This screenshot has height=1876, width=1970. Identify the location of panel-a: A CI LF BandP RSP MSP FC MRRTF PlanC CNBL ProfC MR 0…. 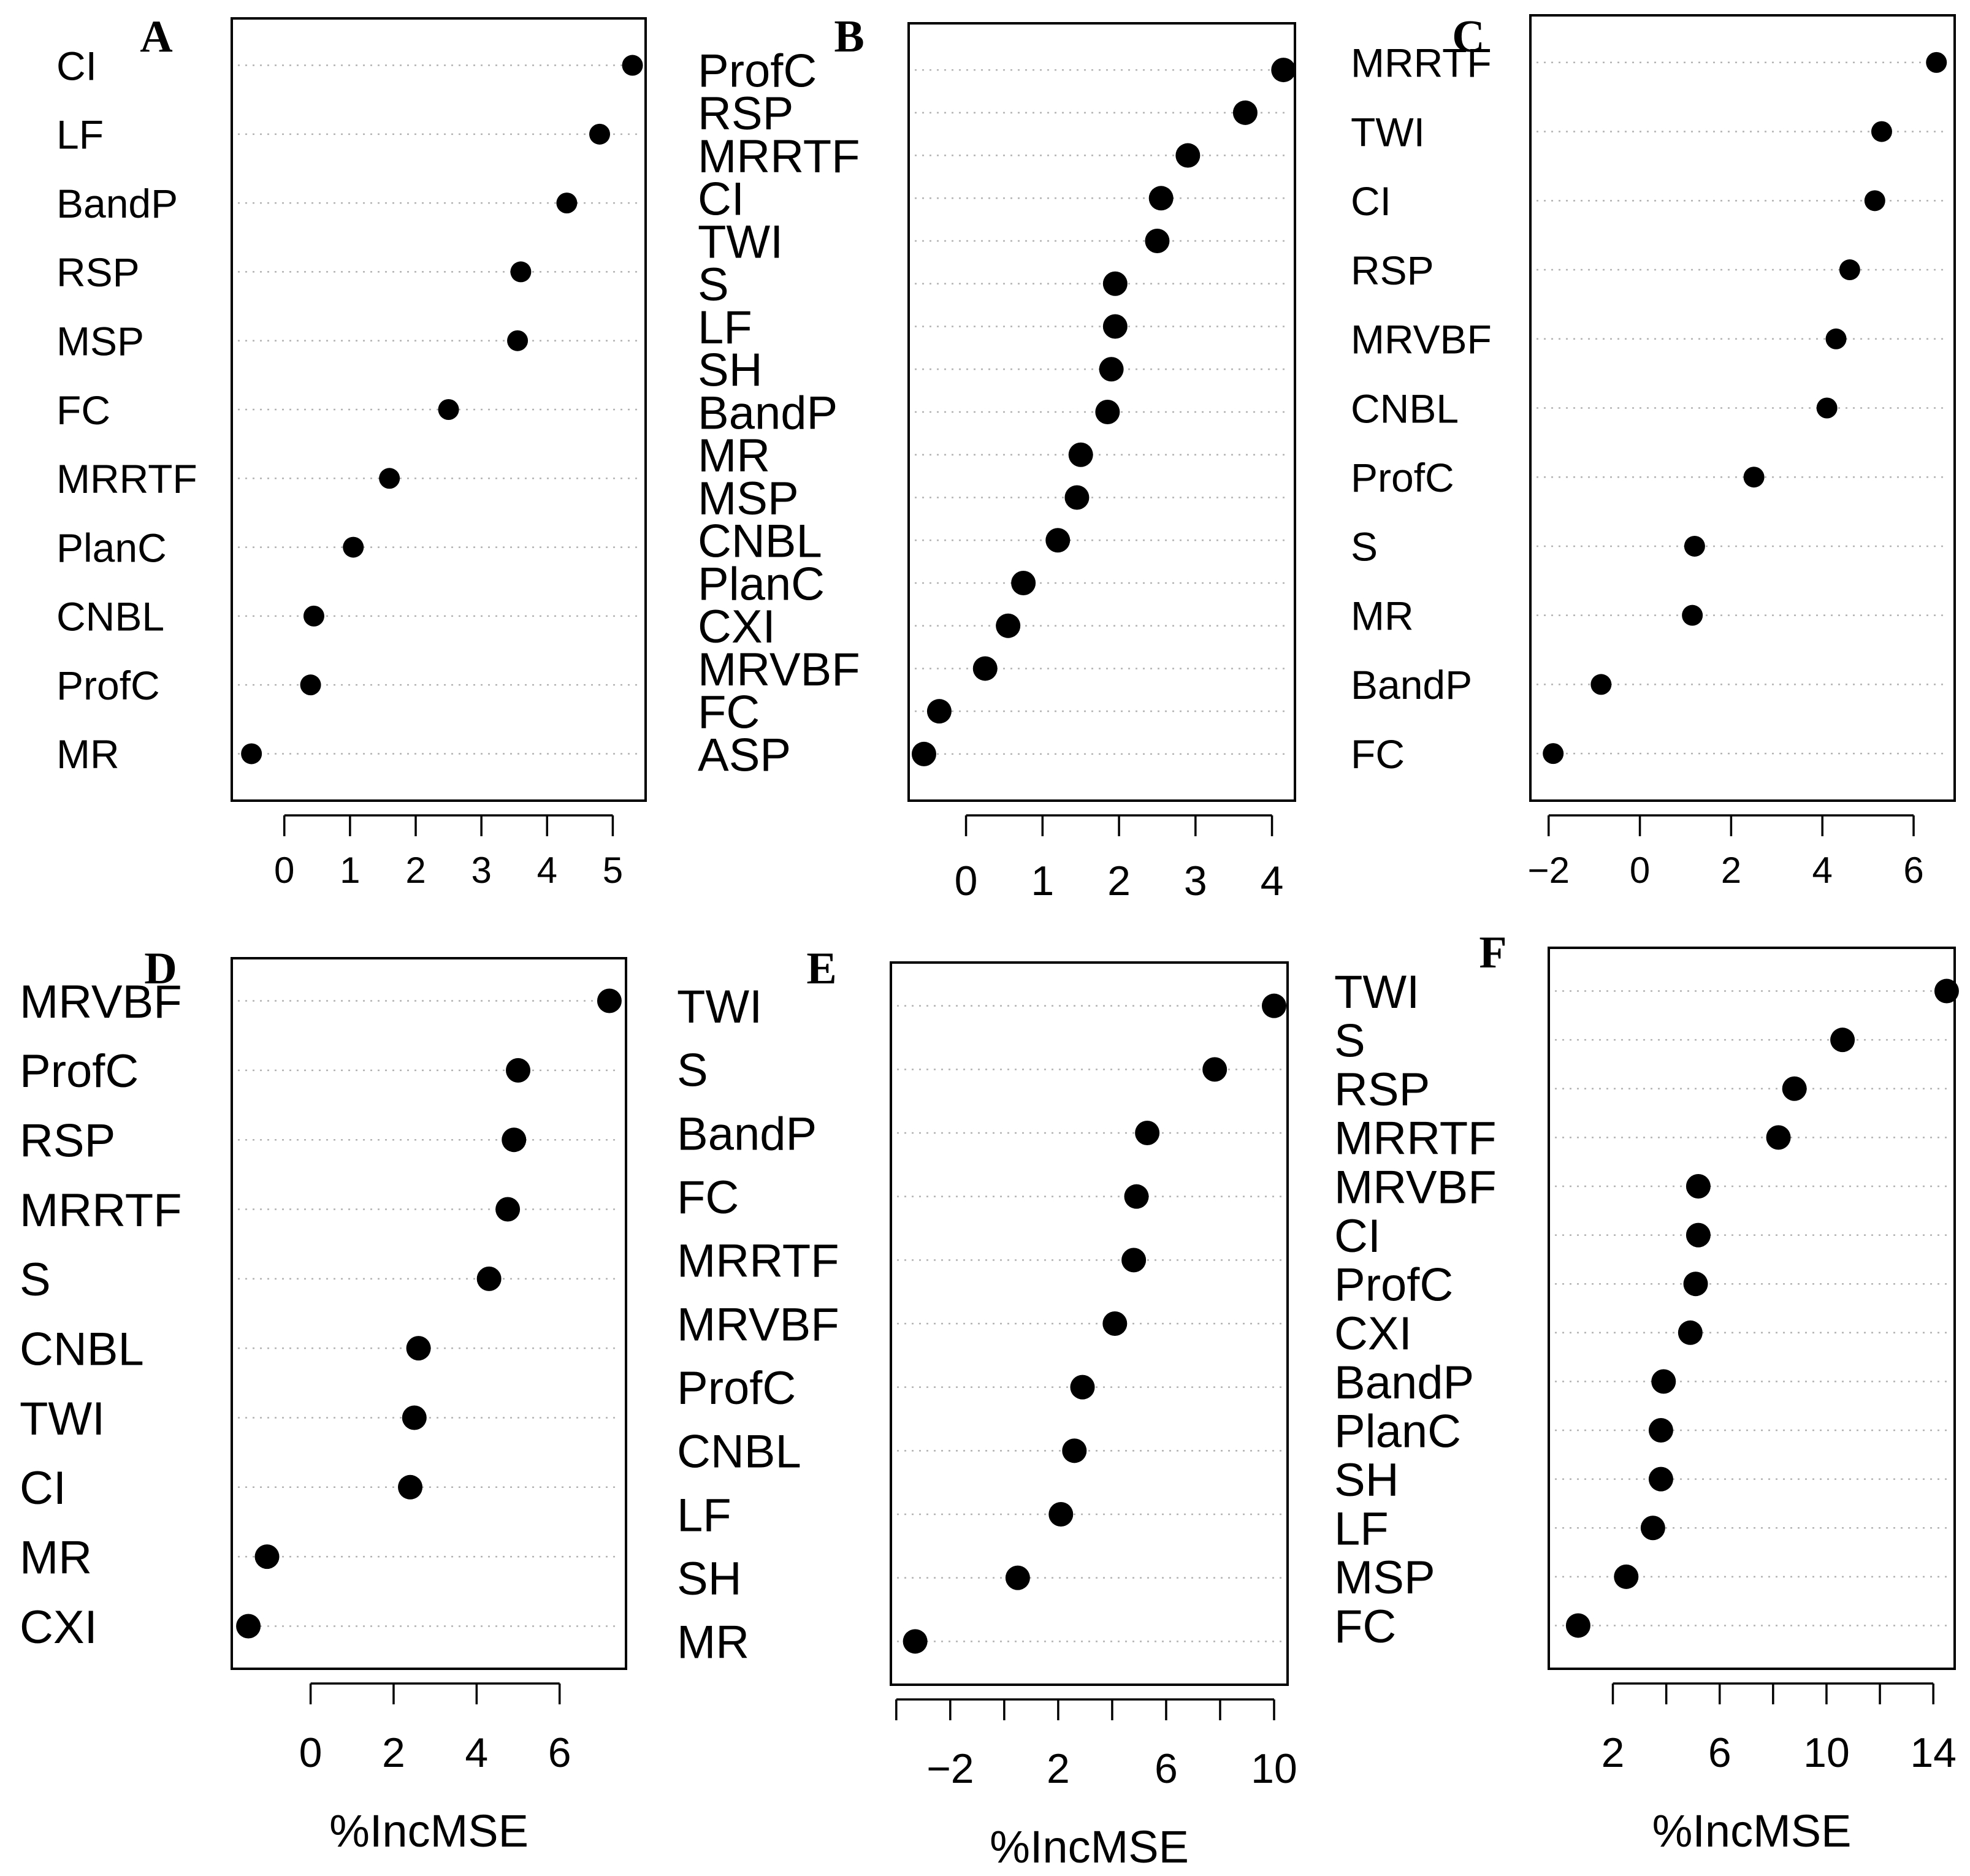
(351, 452).